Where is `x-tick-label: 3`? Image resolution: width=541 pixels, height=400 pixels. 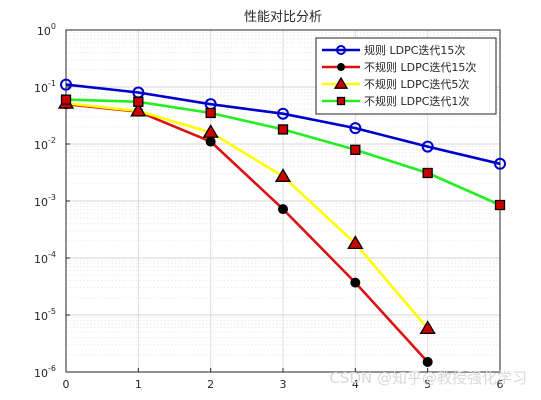
x-tick-label: 3 is located at coordinates (283, 384).